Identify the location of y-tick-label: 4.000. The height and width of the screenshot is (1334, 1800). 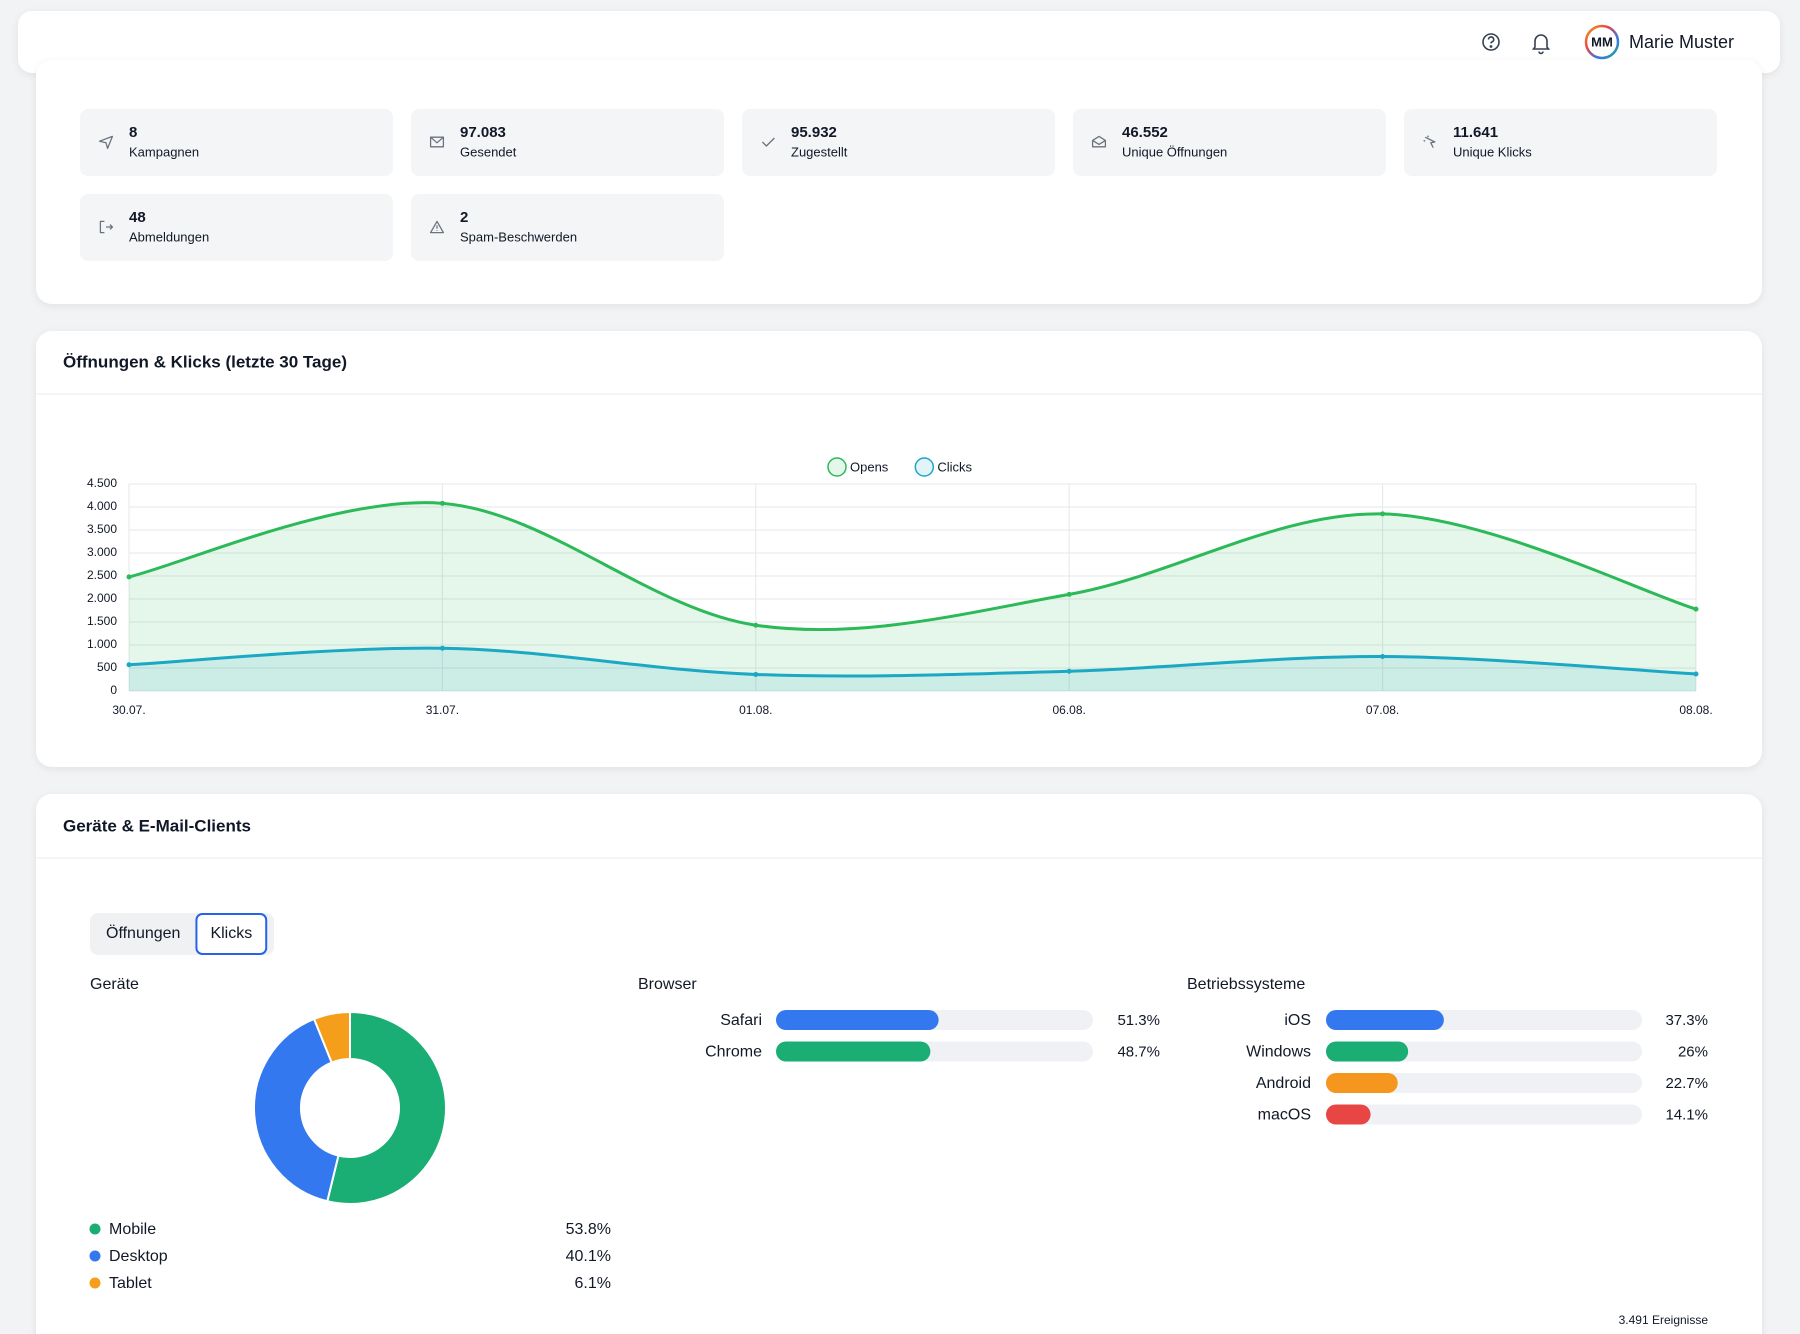
(102, 506).